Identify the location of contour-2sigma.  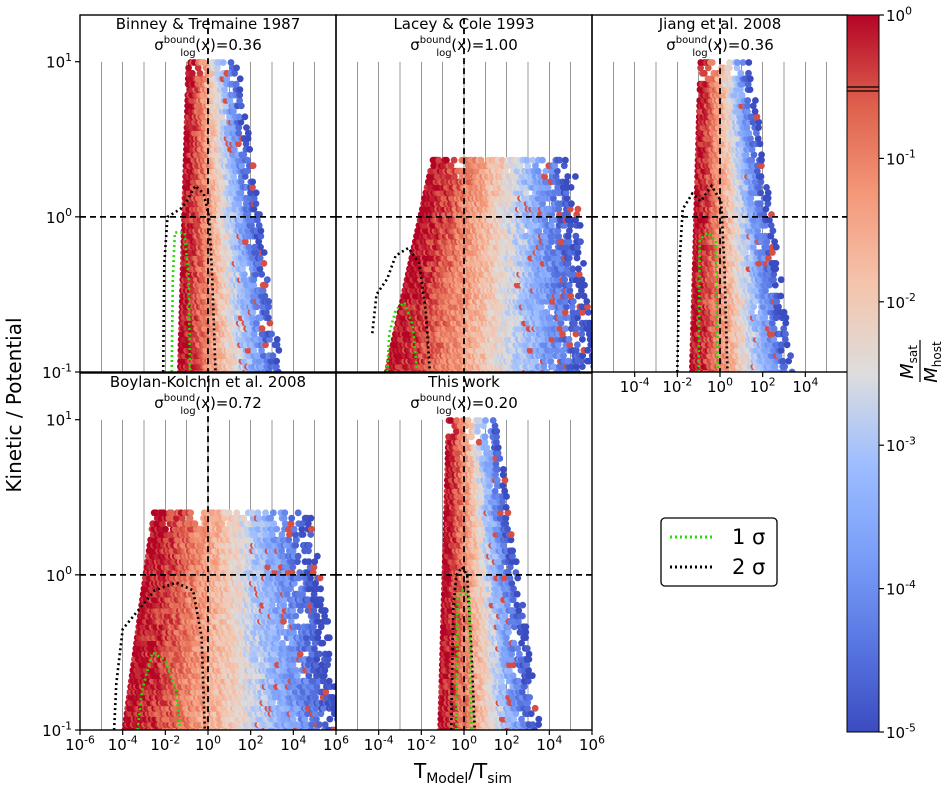
(189, 277).